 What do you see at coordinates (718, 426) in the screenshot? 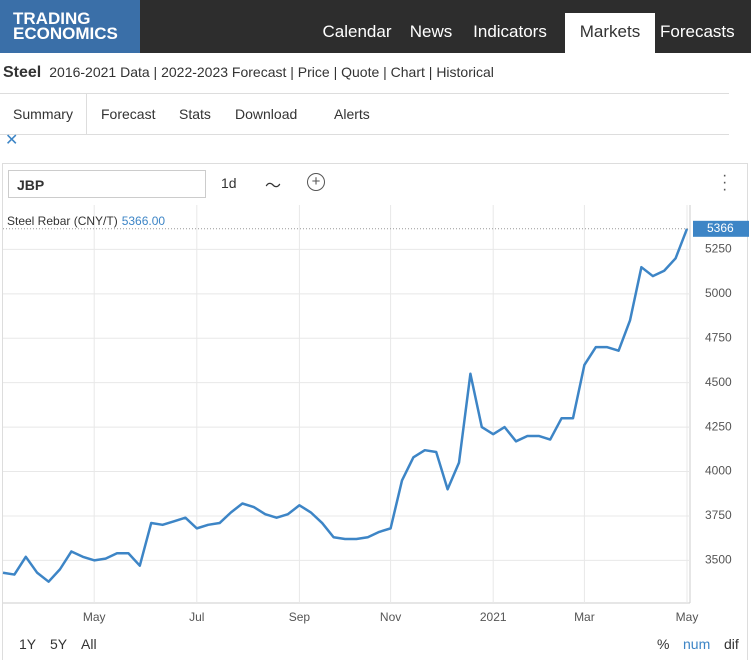
I see `y-tick-label: 4250` at bounding box center [718, 426].